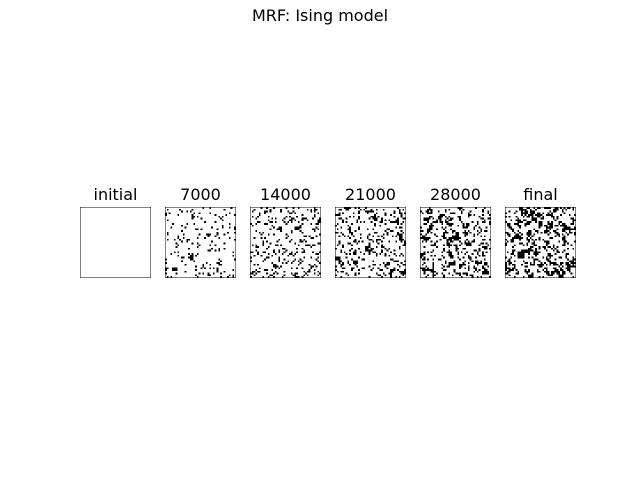  I want to click on panel-title: 7000, so click(200, 194).